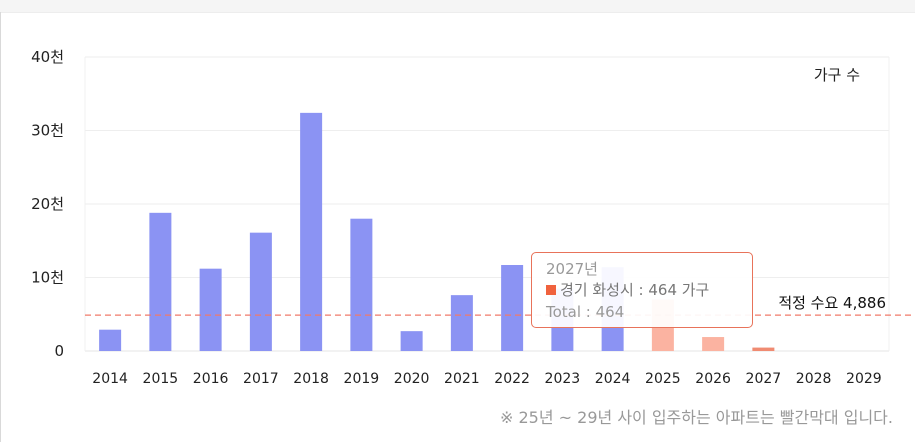 This screenshot has height=442, width=915. What do you see at coordinates (764, 379) in the screenshot?
I see `x-tick-label: 2027` at bounding box center [764, 379].